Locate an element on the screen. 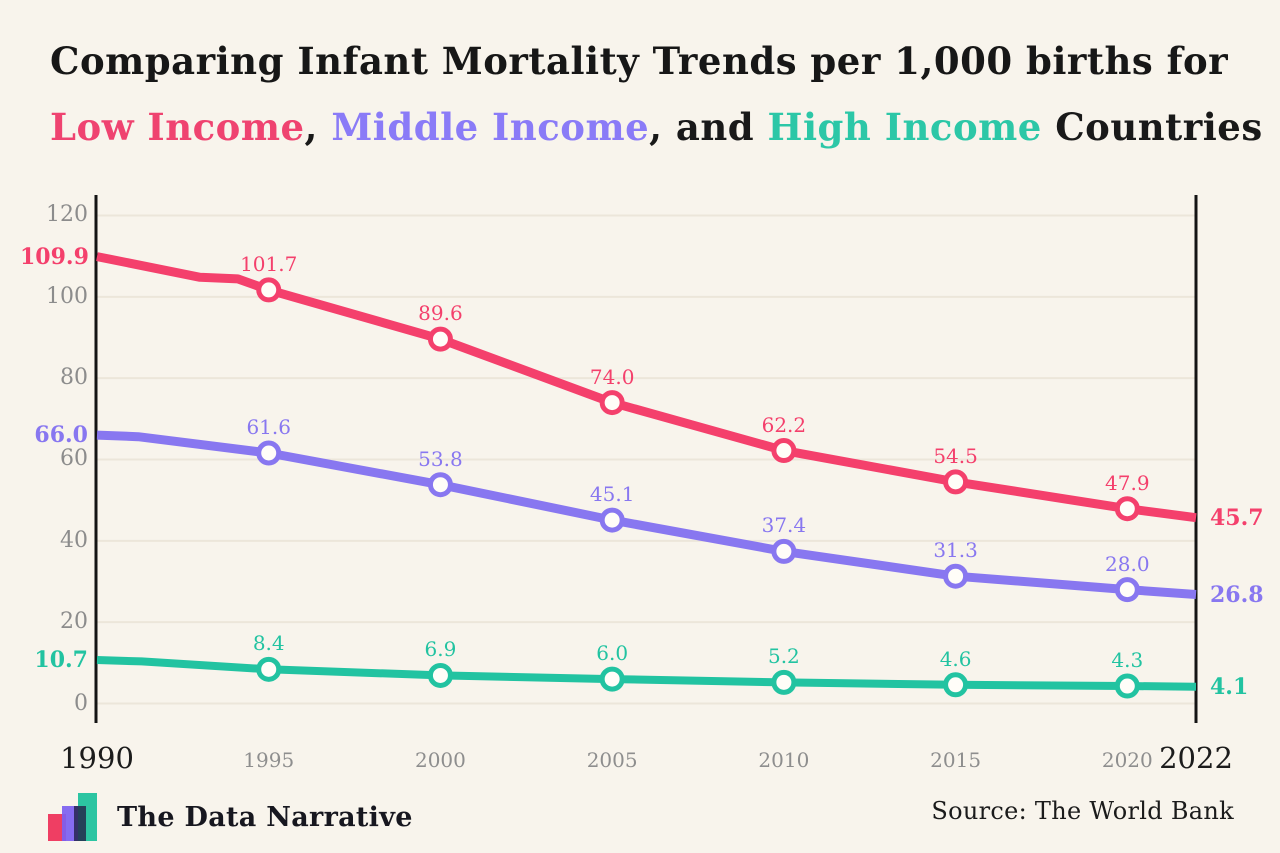 Image resolution: width=1280 pixels, height=853 pixels. point-label-middle-income-2000: 53.8 is located at coordinates (440, 458).